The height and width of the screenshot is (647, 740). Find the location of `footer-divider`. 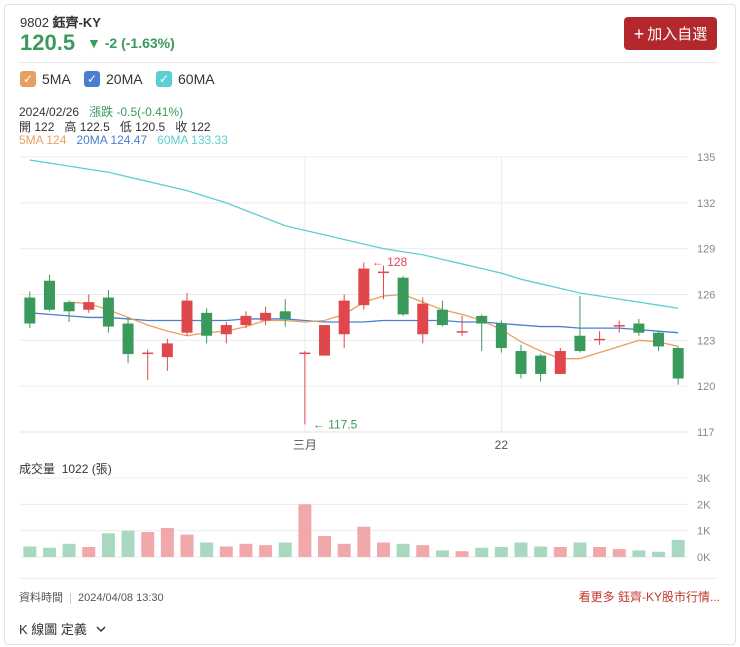

footer-divider is located at coordinates (368, 578).